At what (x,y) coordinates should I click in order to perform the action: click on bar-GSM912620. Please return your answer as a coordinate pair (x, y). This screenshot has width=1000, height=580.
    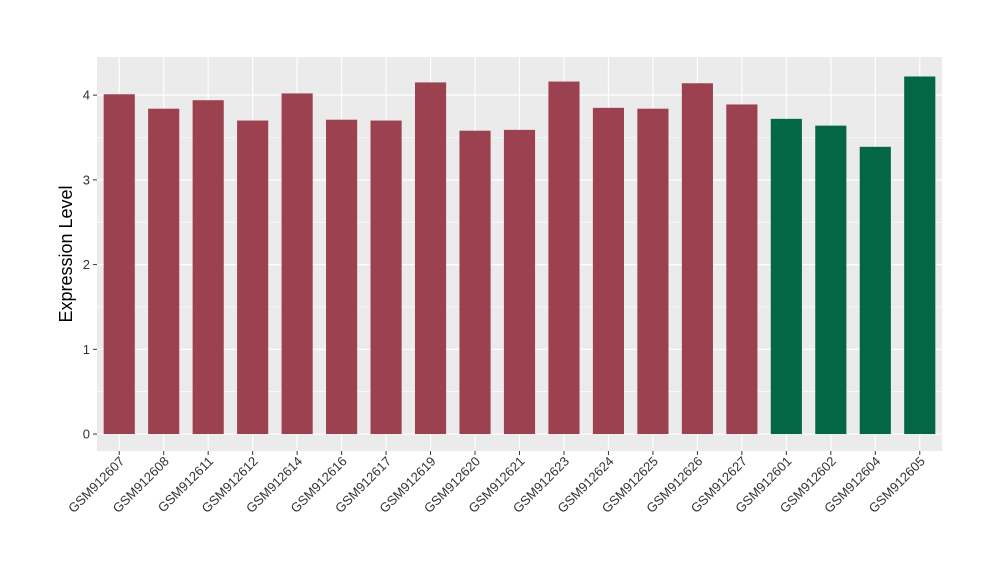
    Looking at the image, I should click on (475, 282).